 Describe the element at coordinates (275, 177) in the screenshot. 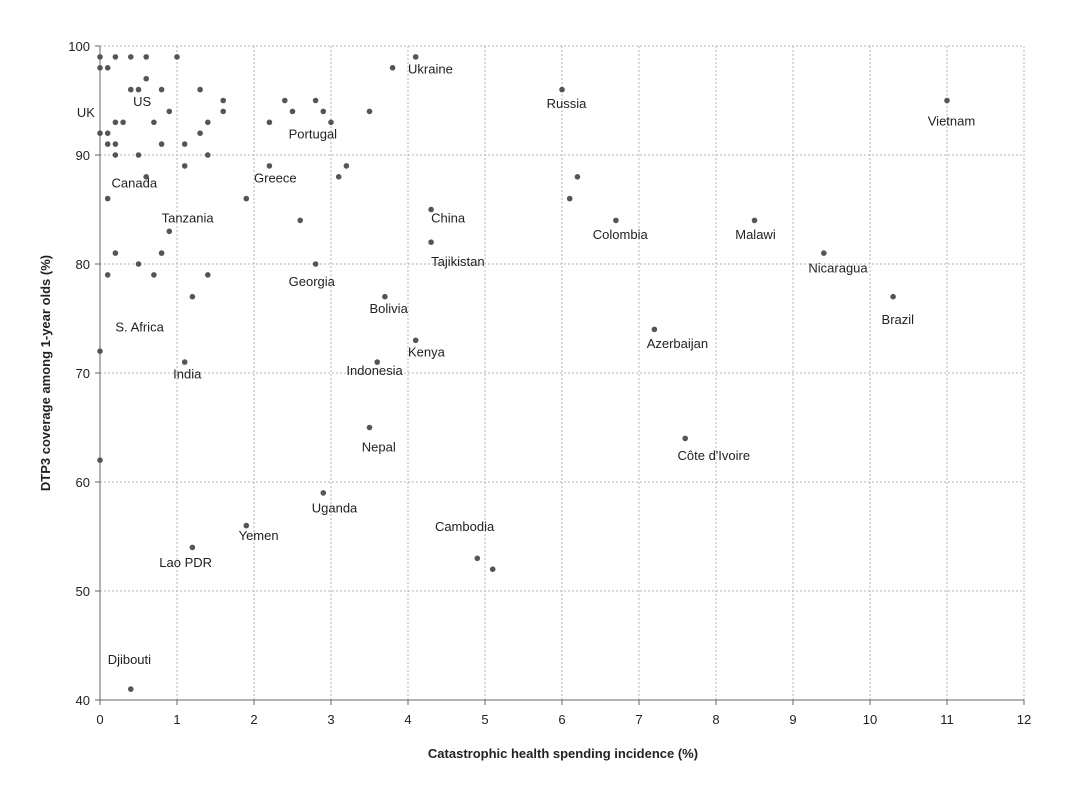

I see `point-label: Greece` at that location.